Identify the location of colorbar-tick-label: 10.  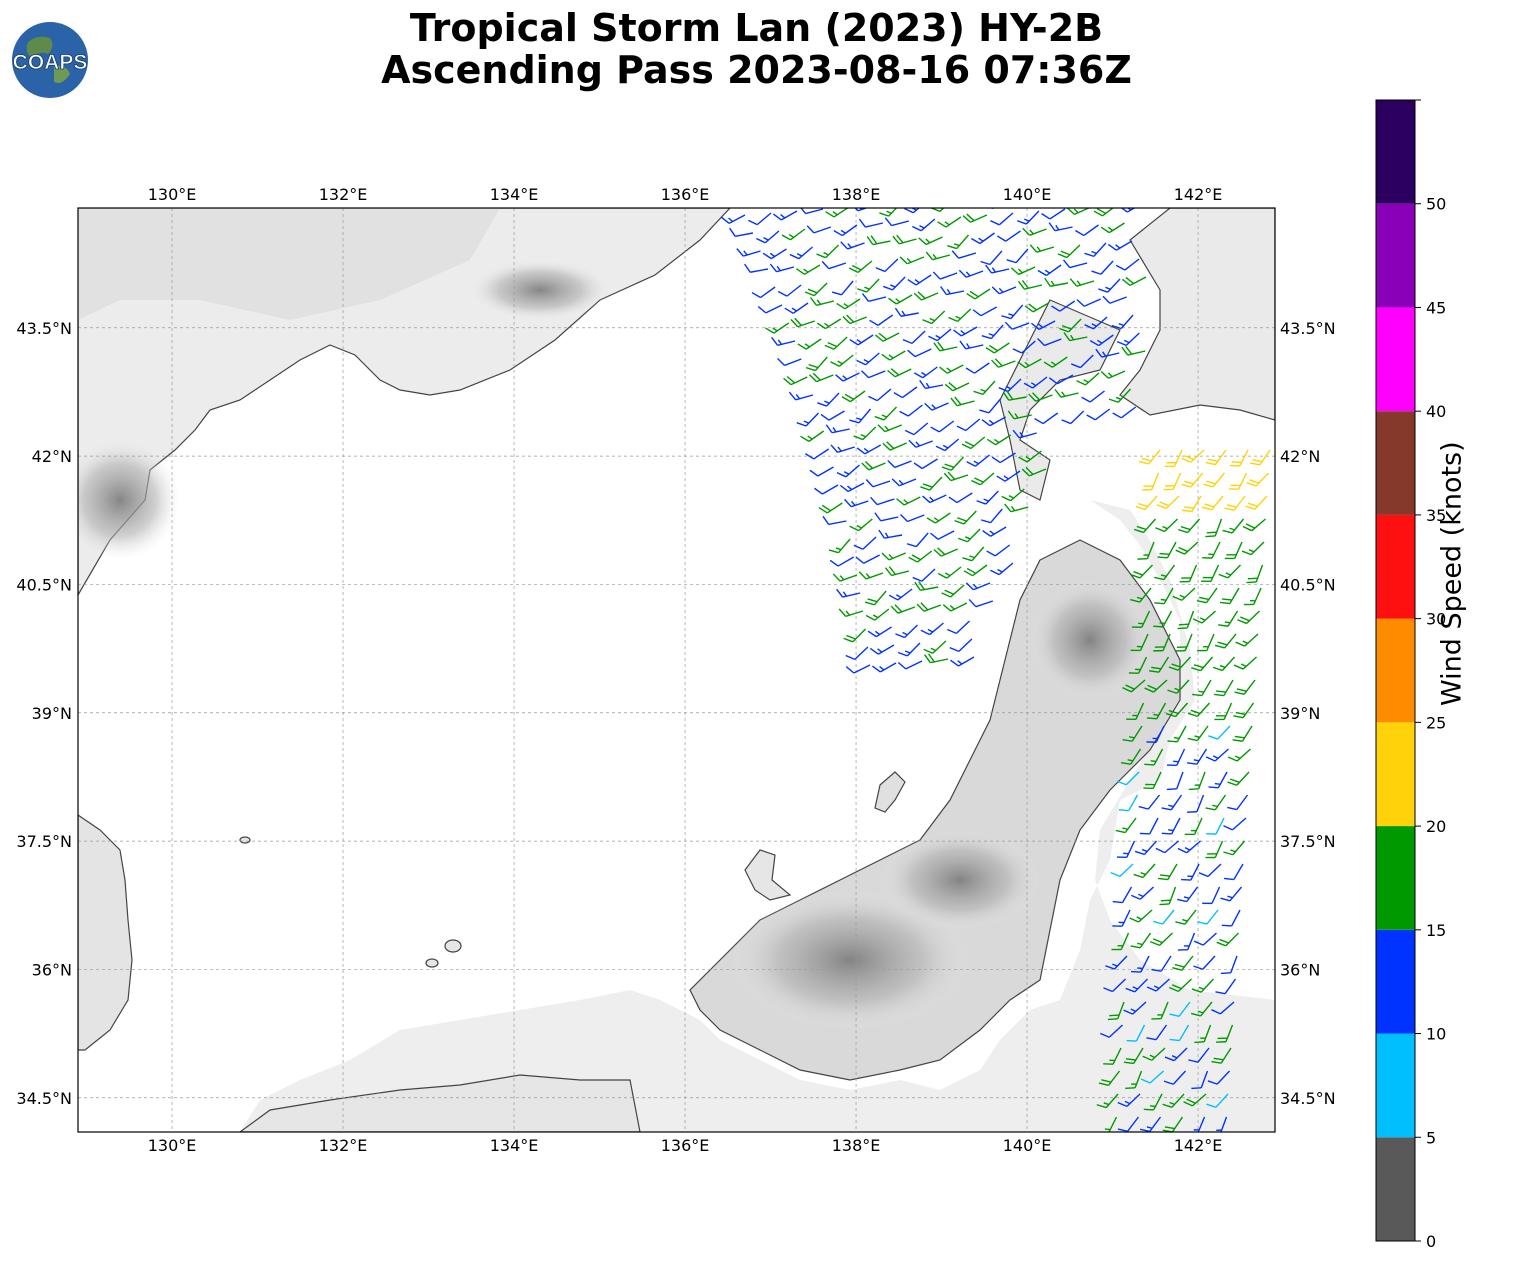
(1436, 1034).